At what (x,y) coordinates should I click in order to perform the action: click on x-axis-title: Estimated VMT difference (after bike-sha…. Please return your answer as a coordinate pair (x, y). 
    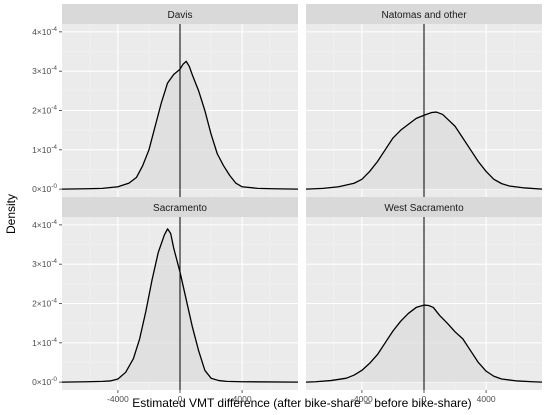
    Looking at the image, I should click on (301, 403).